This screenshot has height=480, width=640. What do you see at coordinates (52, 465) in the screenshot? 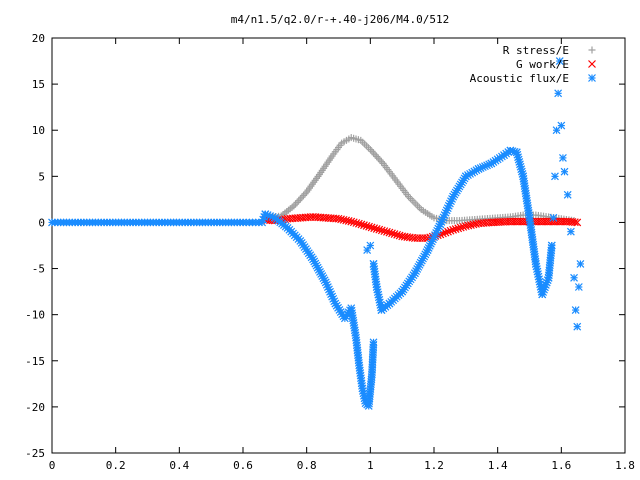
I see `x-tick-label: 0` at bounding box center [52, 465].